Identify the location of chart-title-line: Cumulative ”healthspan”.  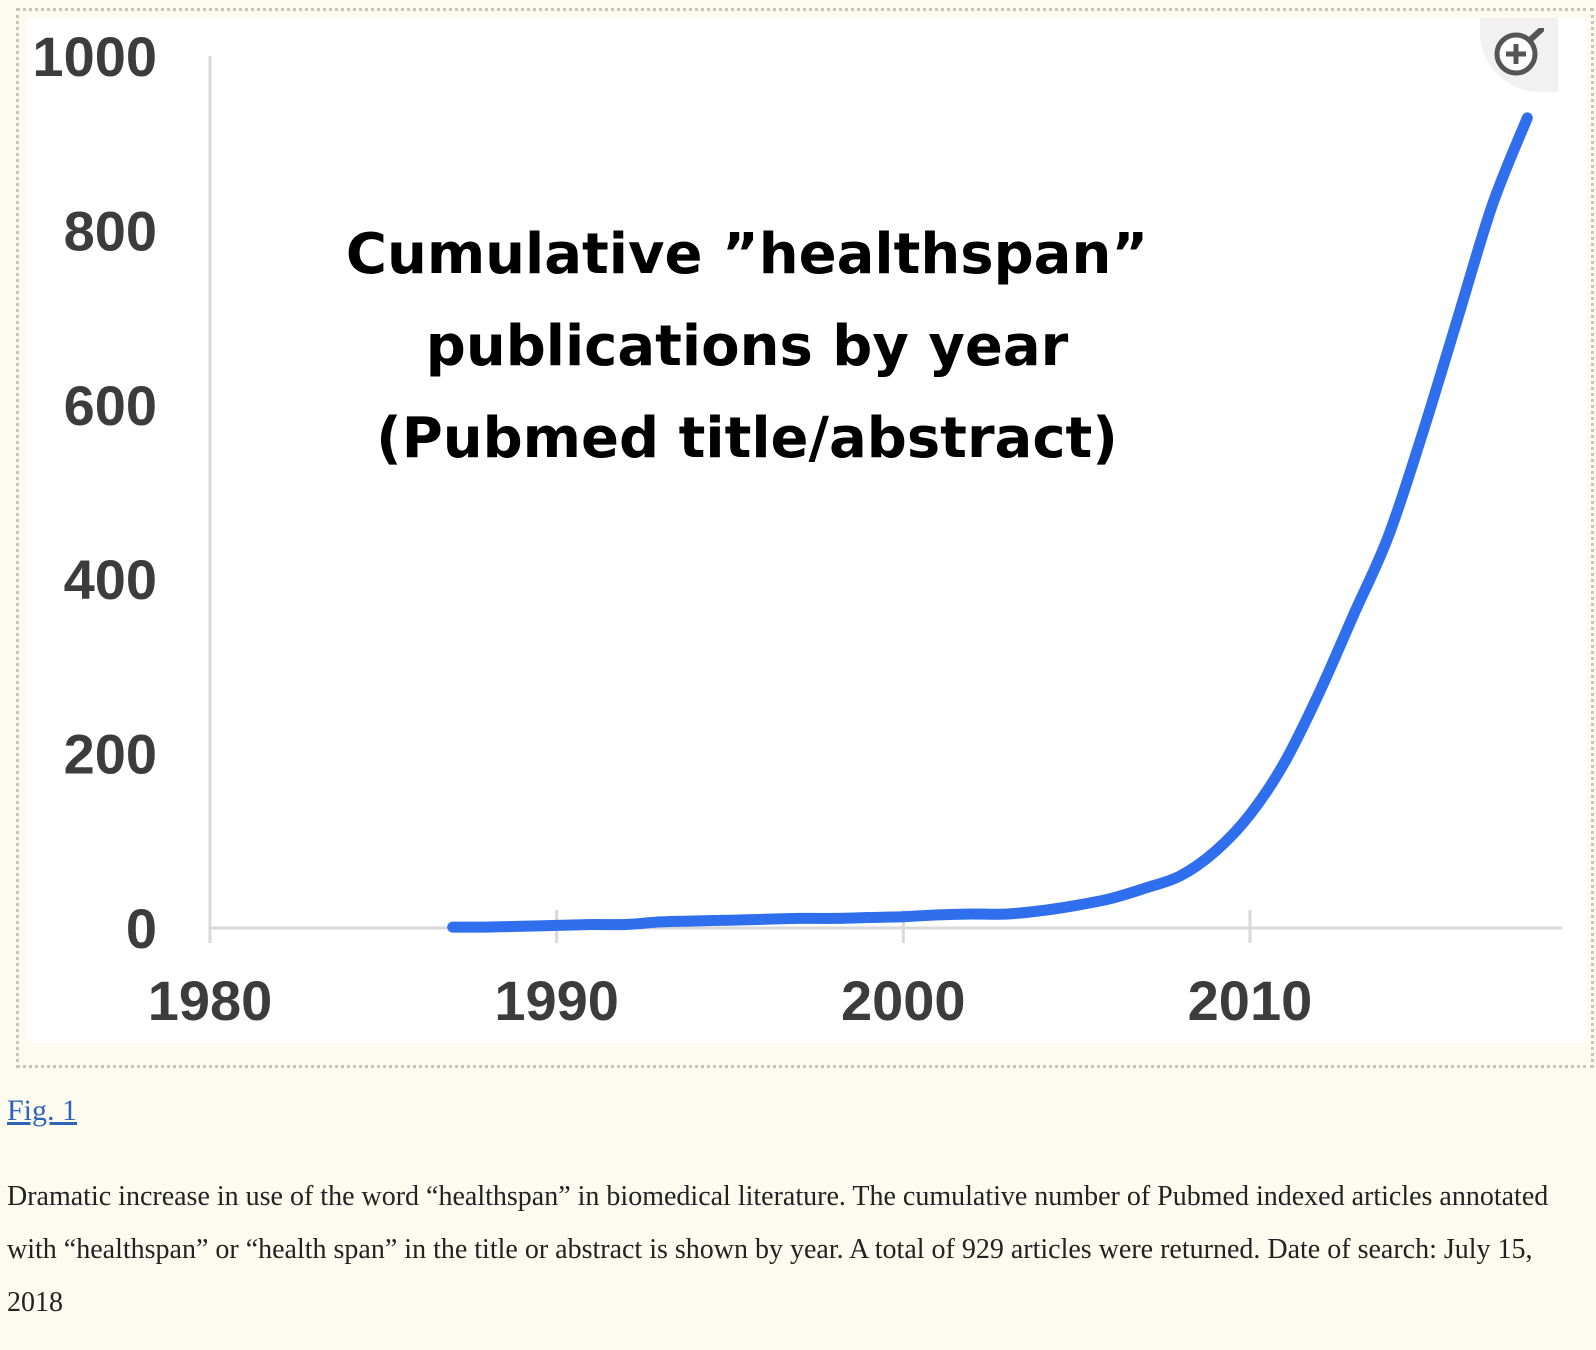
(747, 254).